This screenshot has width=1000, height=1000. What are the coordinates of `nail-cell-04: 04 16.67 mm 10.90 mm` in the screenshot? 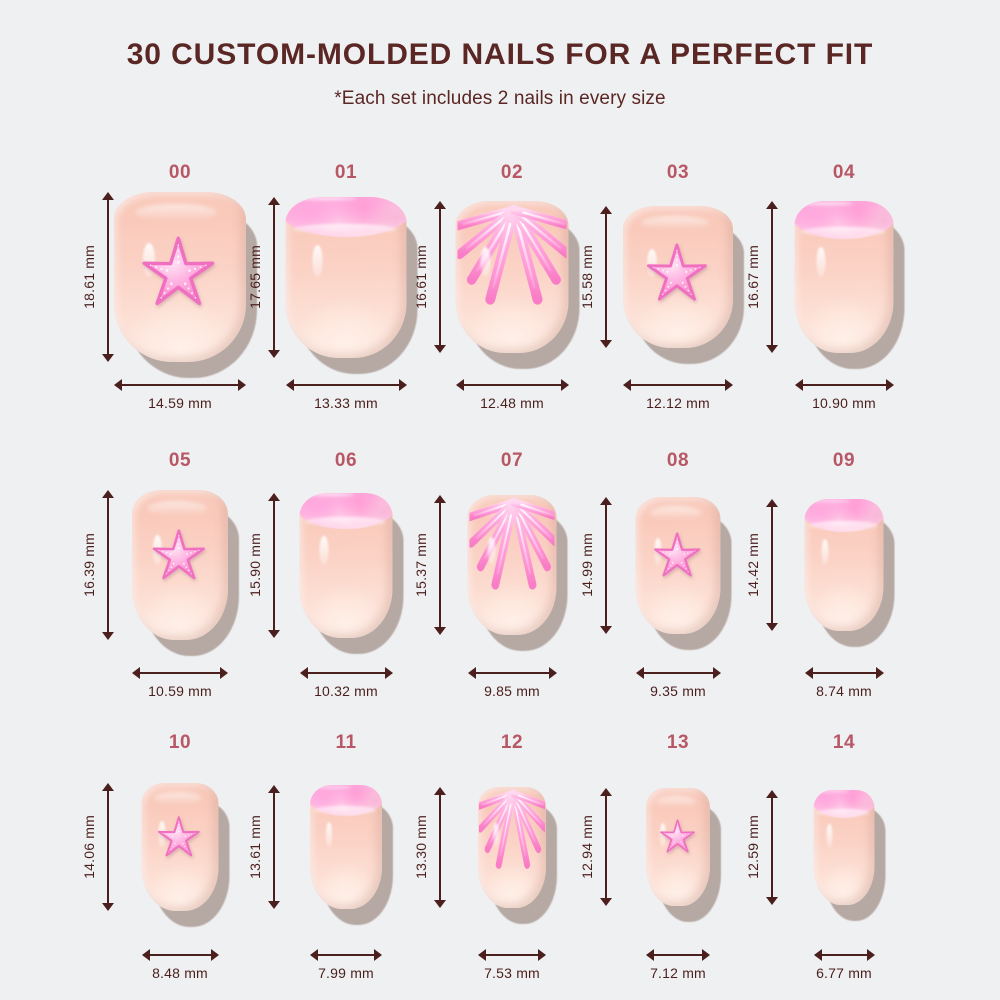 It's located at (844, 285).